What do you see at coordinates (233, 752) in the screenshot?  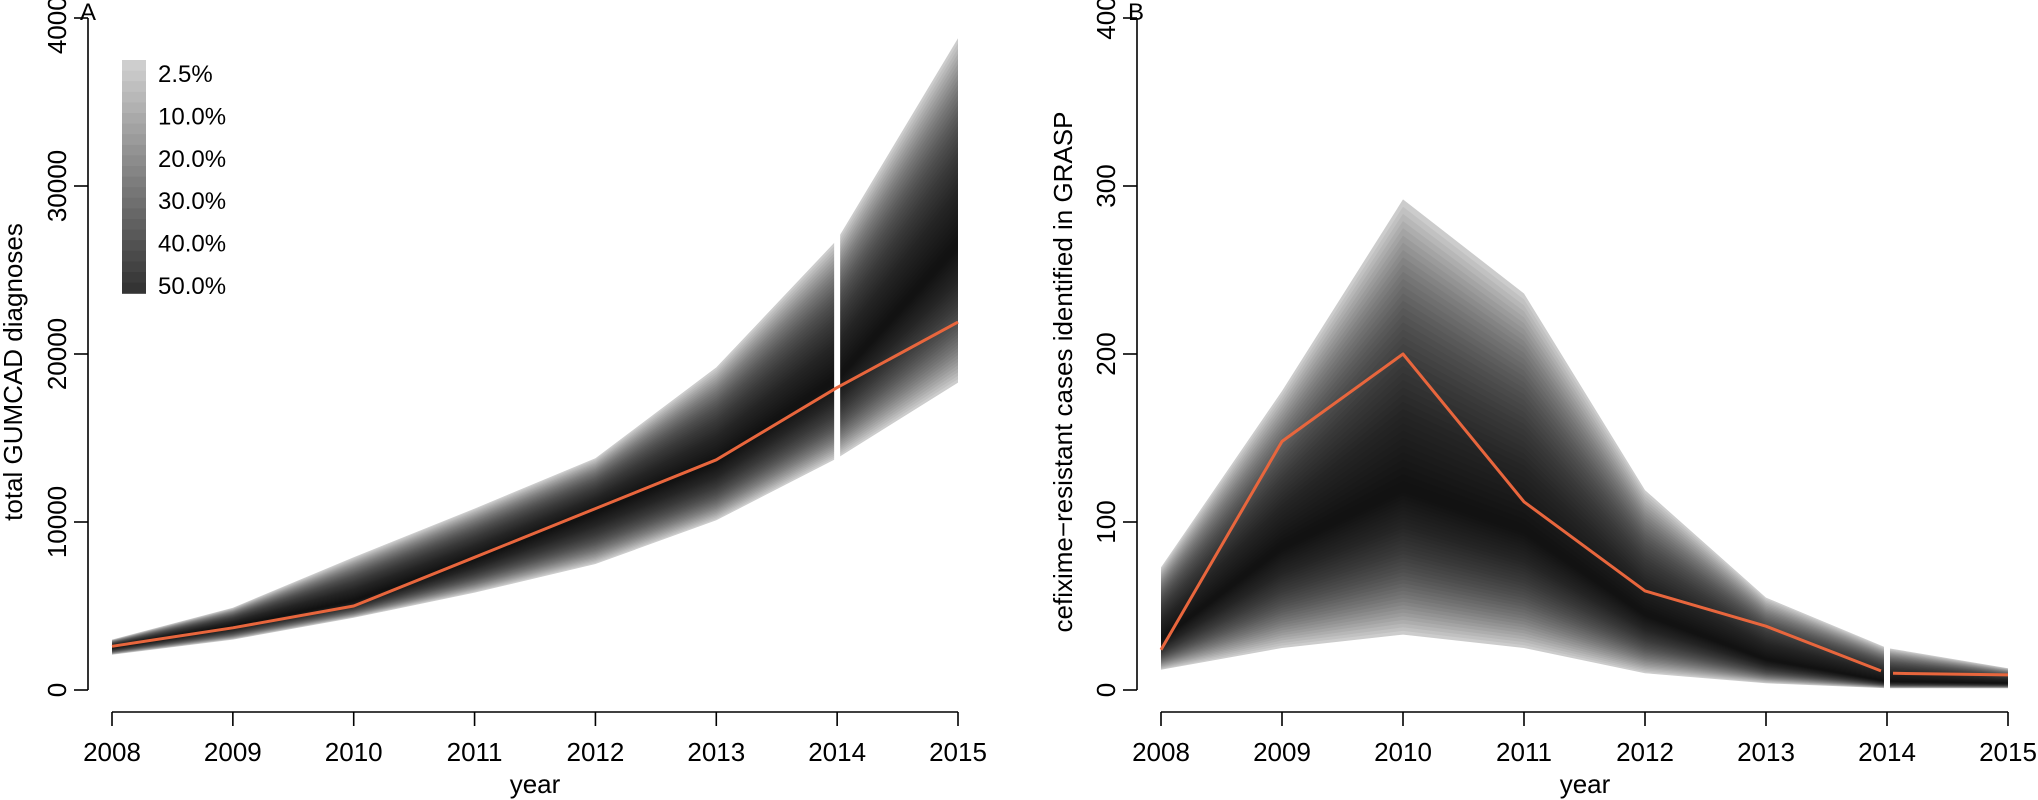 I see `x-tick-label: 2009` at bounding box center [233, 752].